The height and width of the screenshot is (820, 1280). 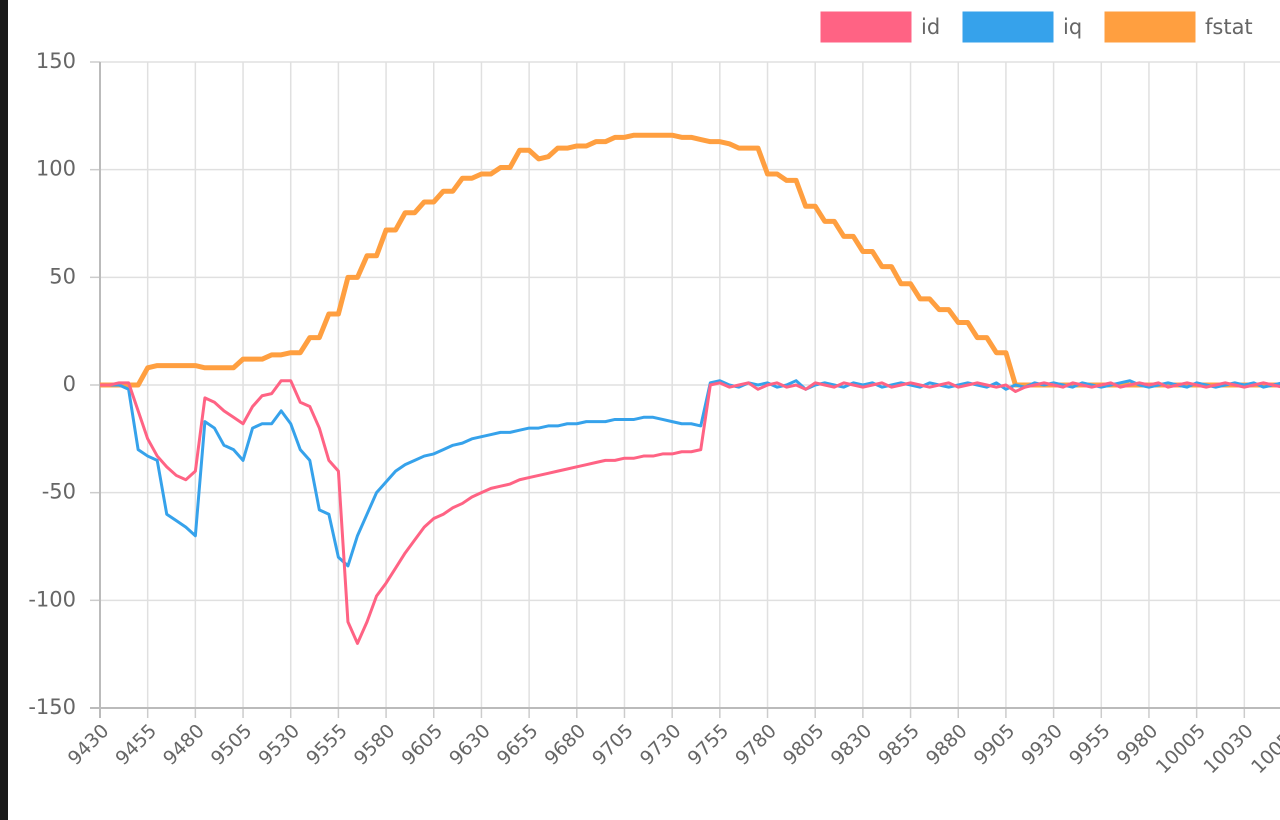 What do you see at coordinates (1229, 27) in the screenshot?
I see `legend-label: fstat` at bounding box center [1229, 27].